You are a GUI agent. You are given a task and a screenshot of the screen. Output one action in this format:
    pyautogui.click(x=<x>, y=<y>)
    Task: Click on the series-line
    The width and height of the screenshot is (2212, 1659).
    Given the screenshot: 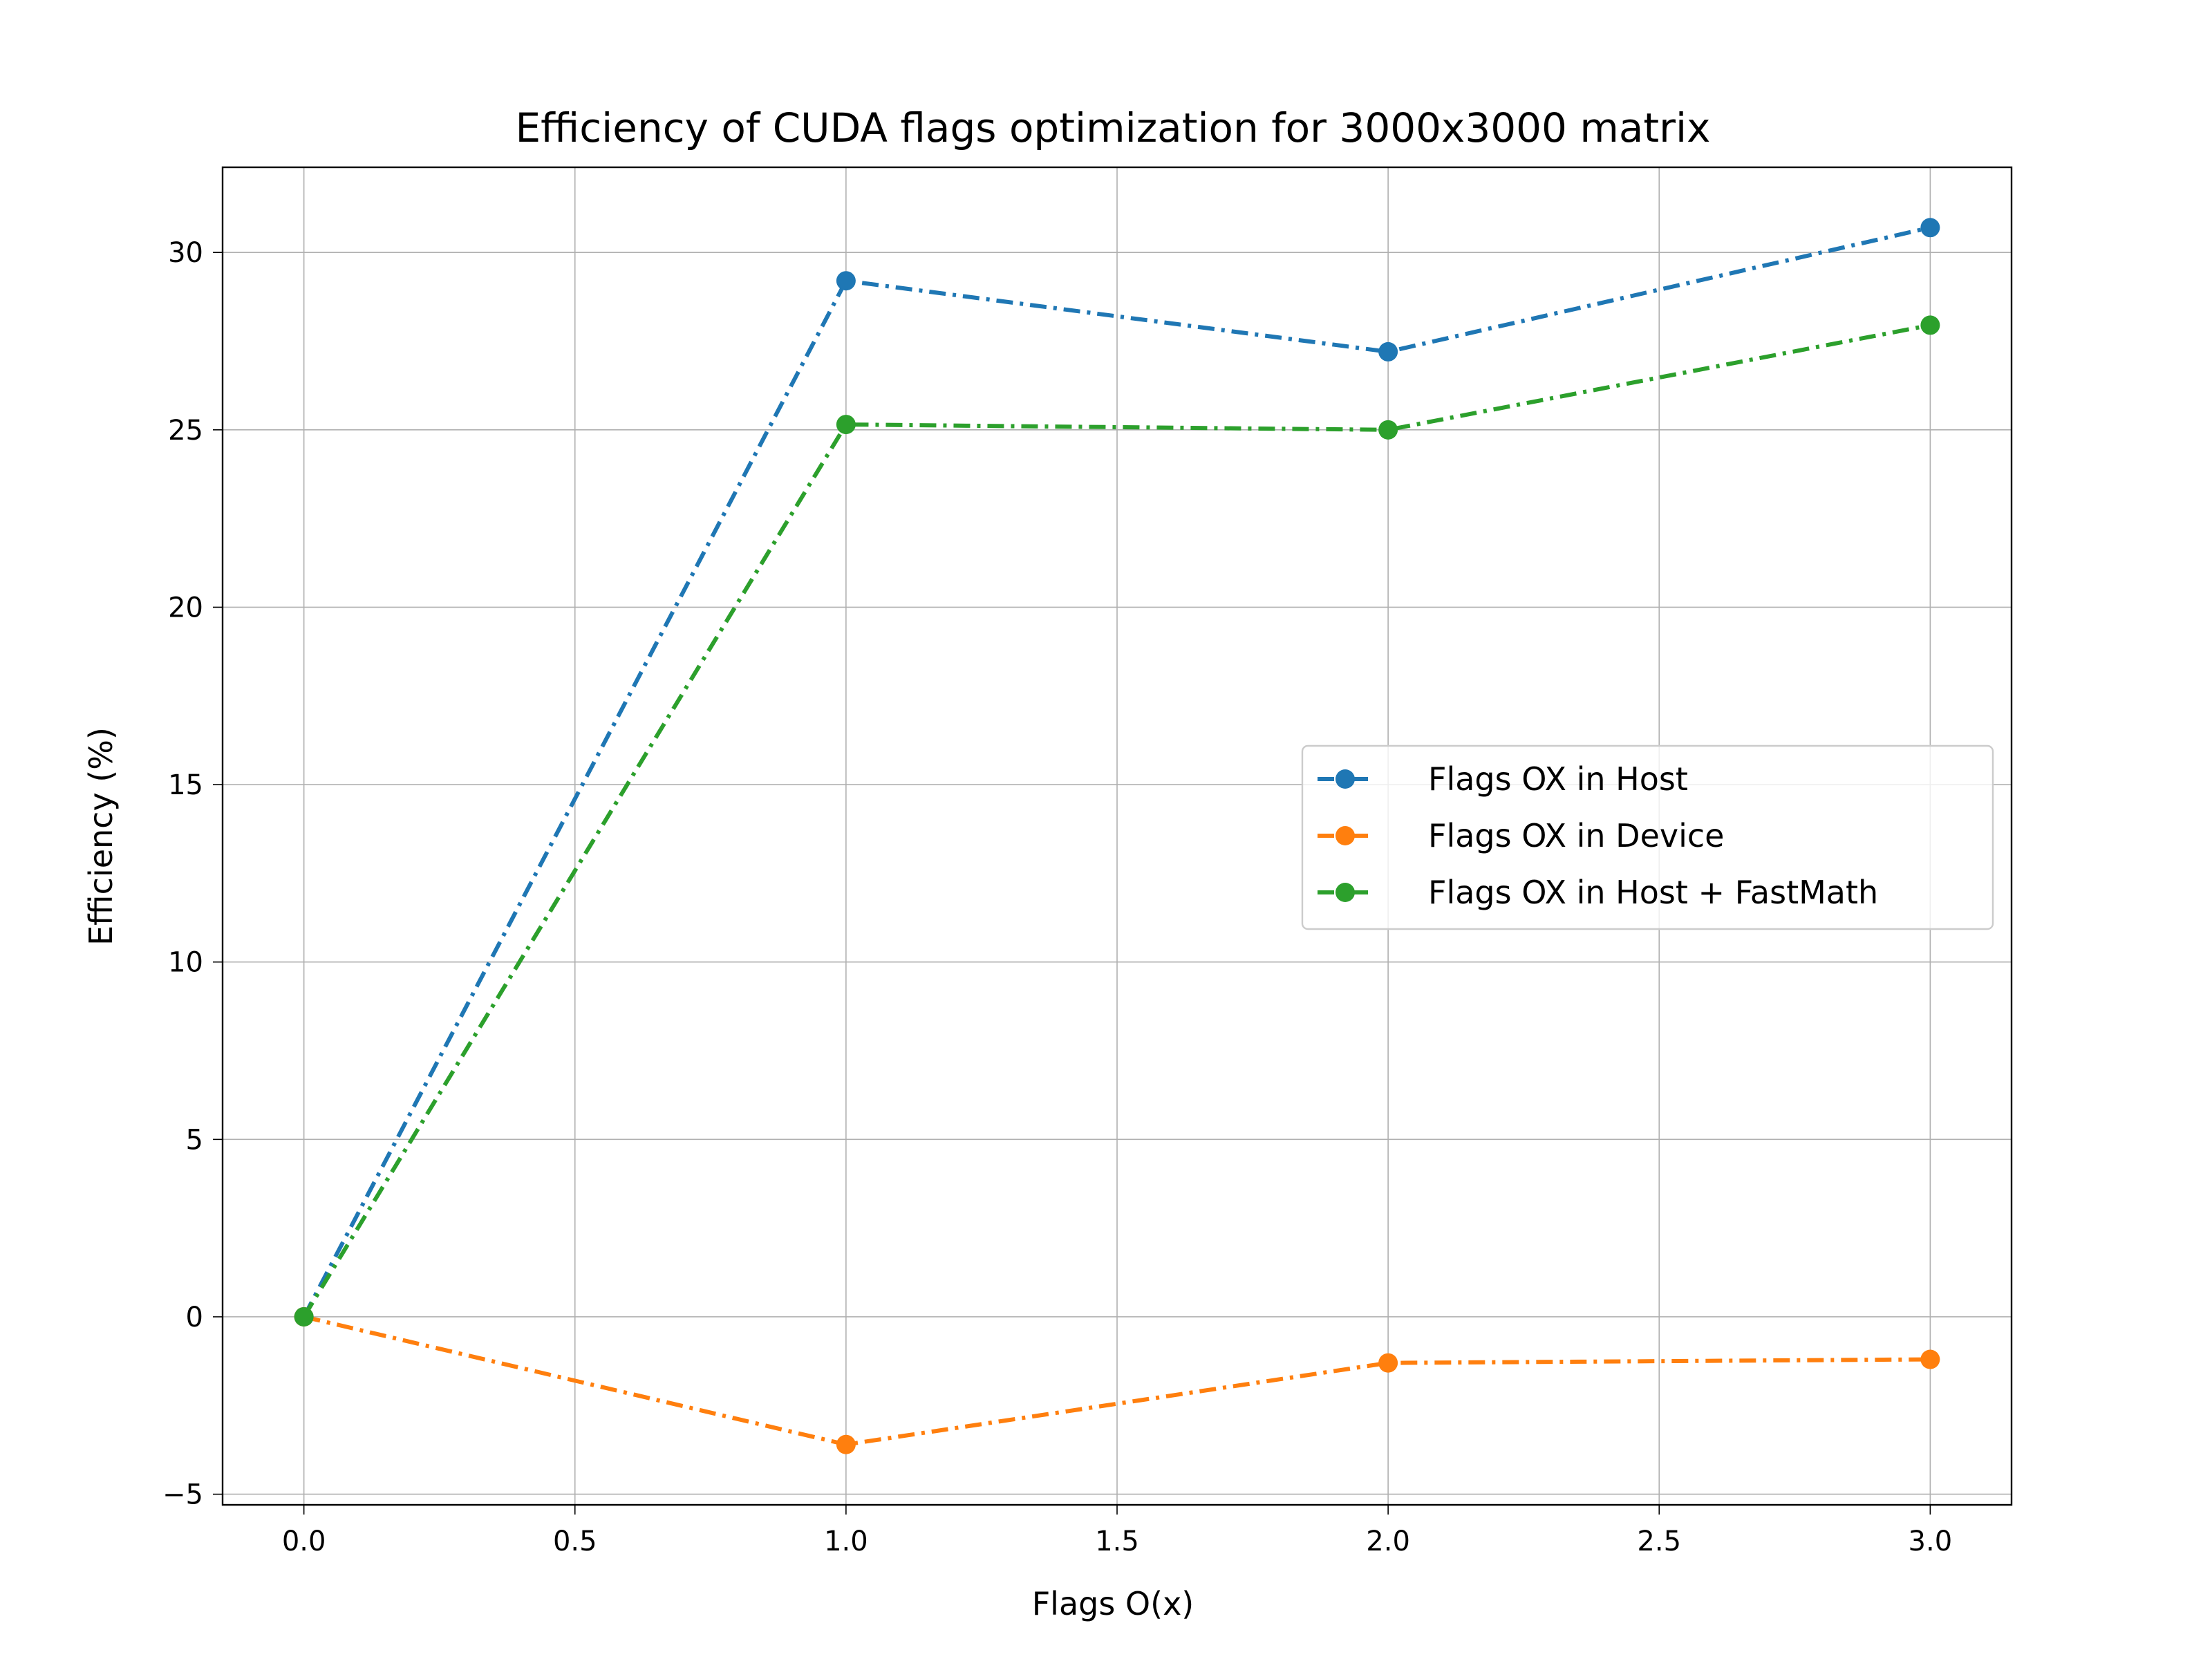 What is the action you would take?
    pyautogui.click(x=1117, y=1381)
    